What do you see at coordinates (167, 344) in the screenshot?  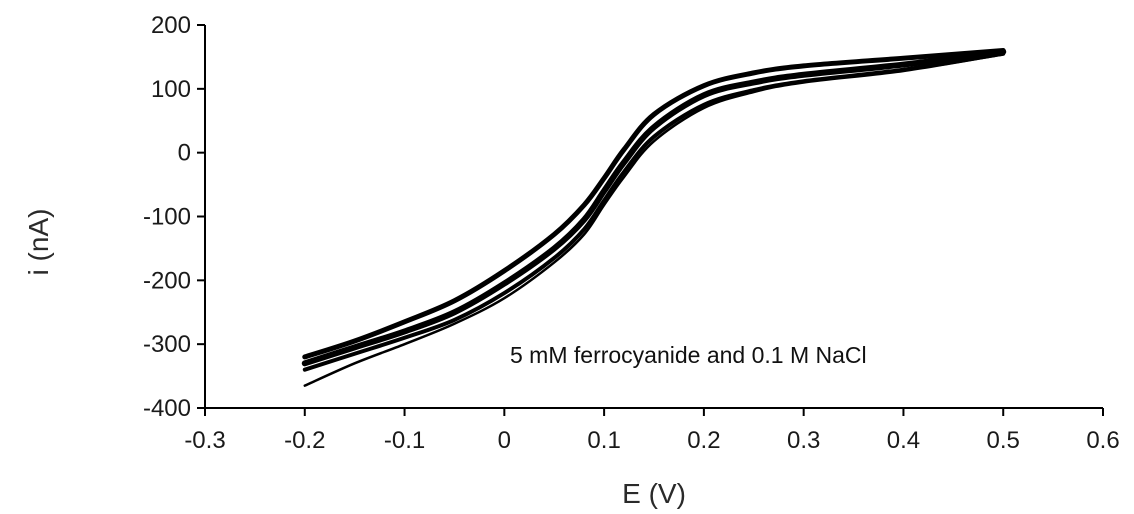 I see `y-tick-label: -300` at bounding box center [167, 344].